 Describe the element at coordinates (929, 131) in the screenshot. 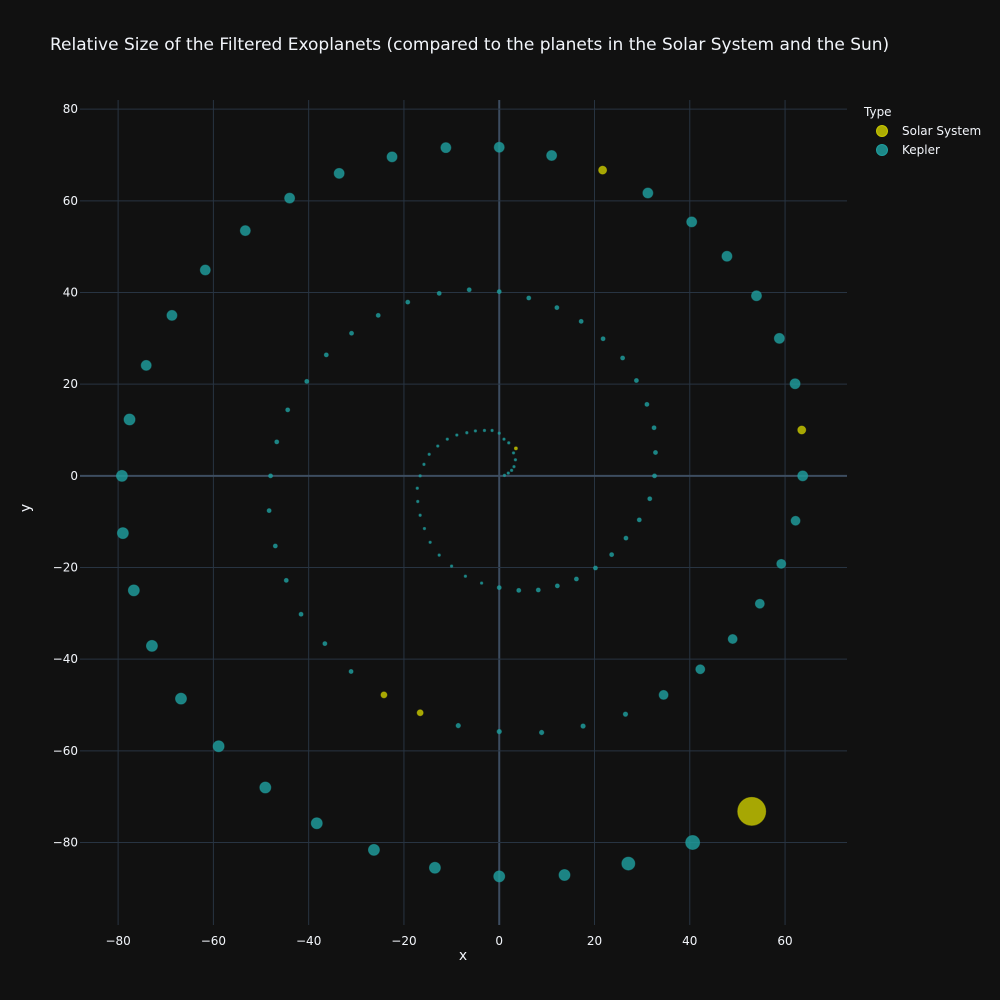

I see `legend-item-solar-system: Solar System` at that location.